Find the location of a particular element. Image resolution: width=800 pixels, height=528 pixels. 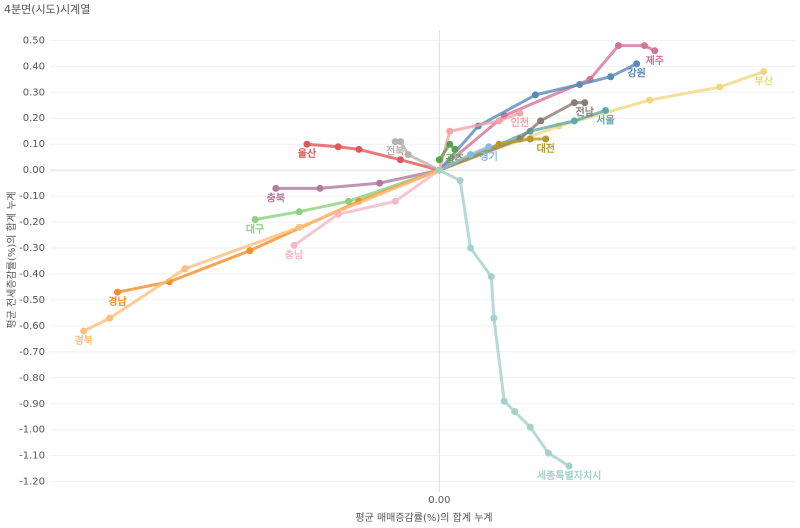

y-axis-label: 평균 전세증감률(%)의 합계 누계 is located at coordinates (12, 259).